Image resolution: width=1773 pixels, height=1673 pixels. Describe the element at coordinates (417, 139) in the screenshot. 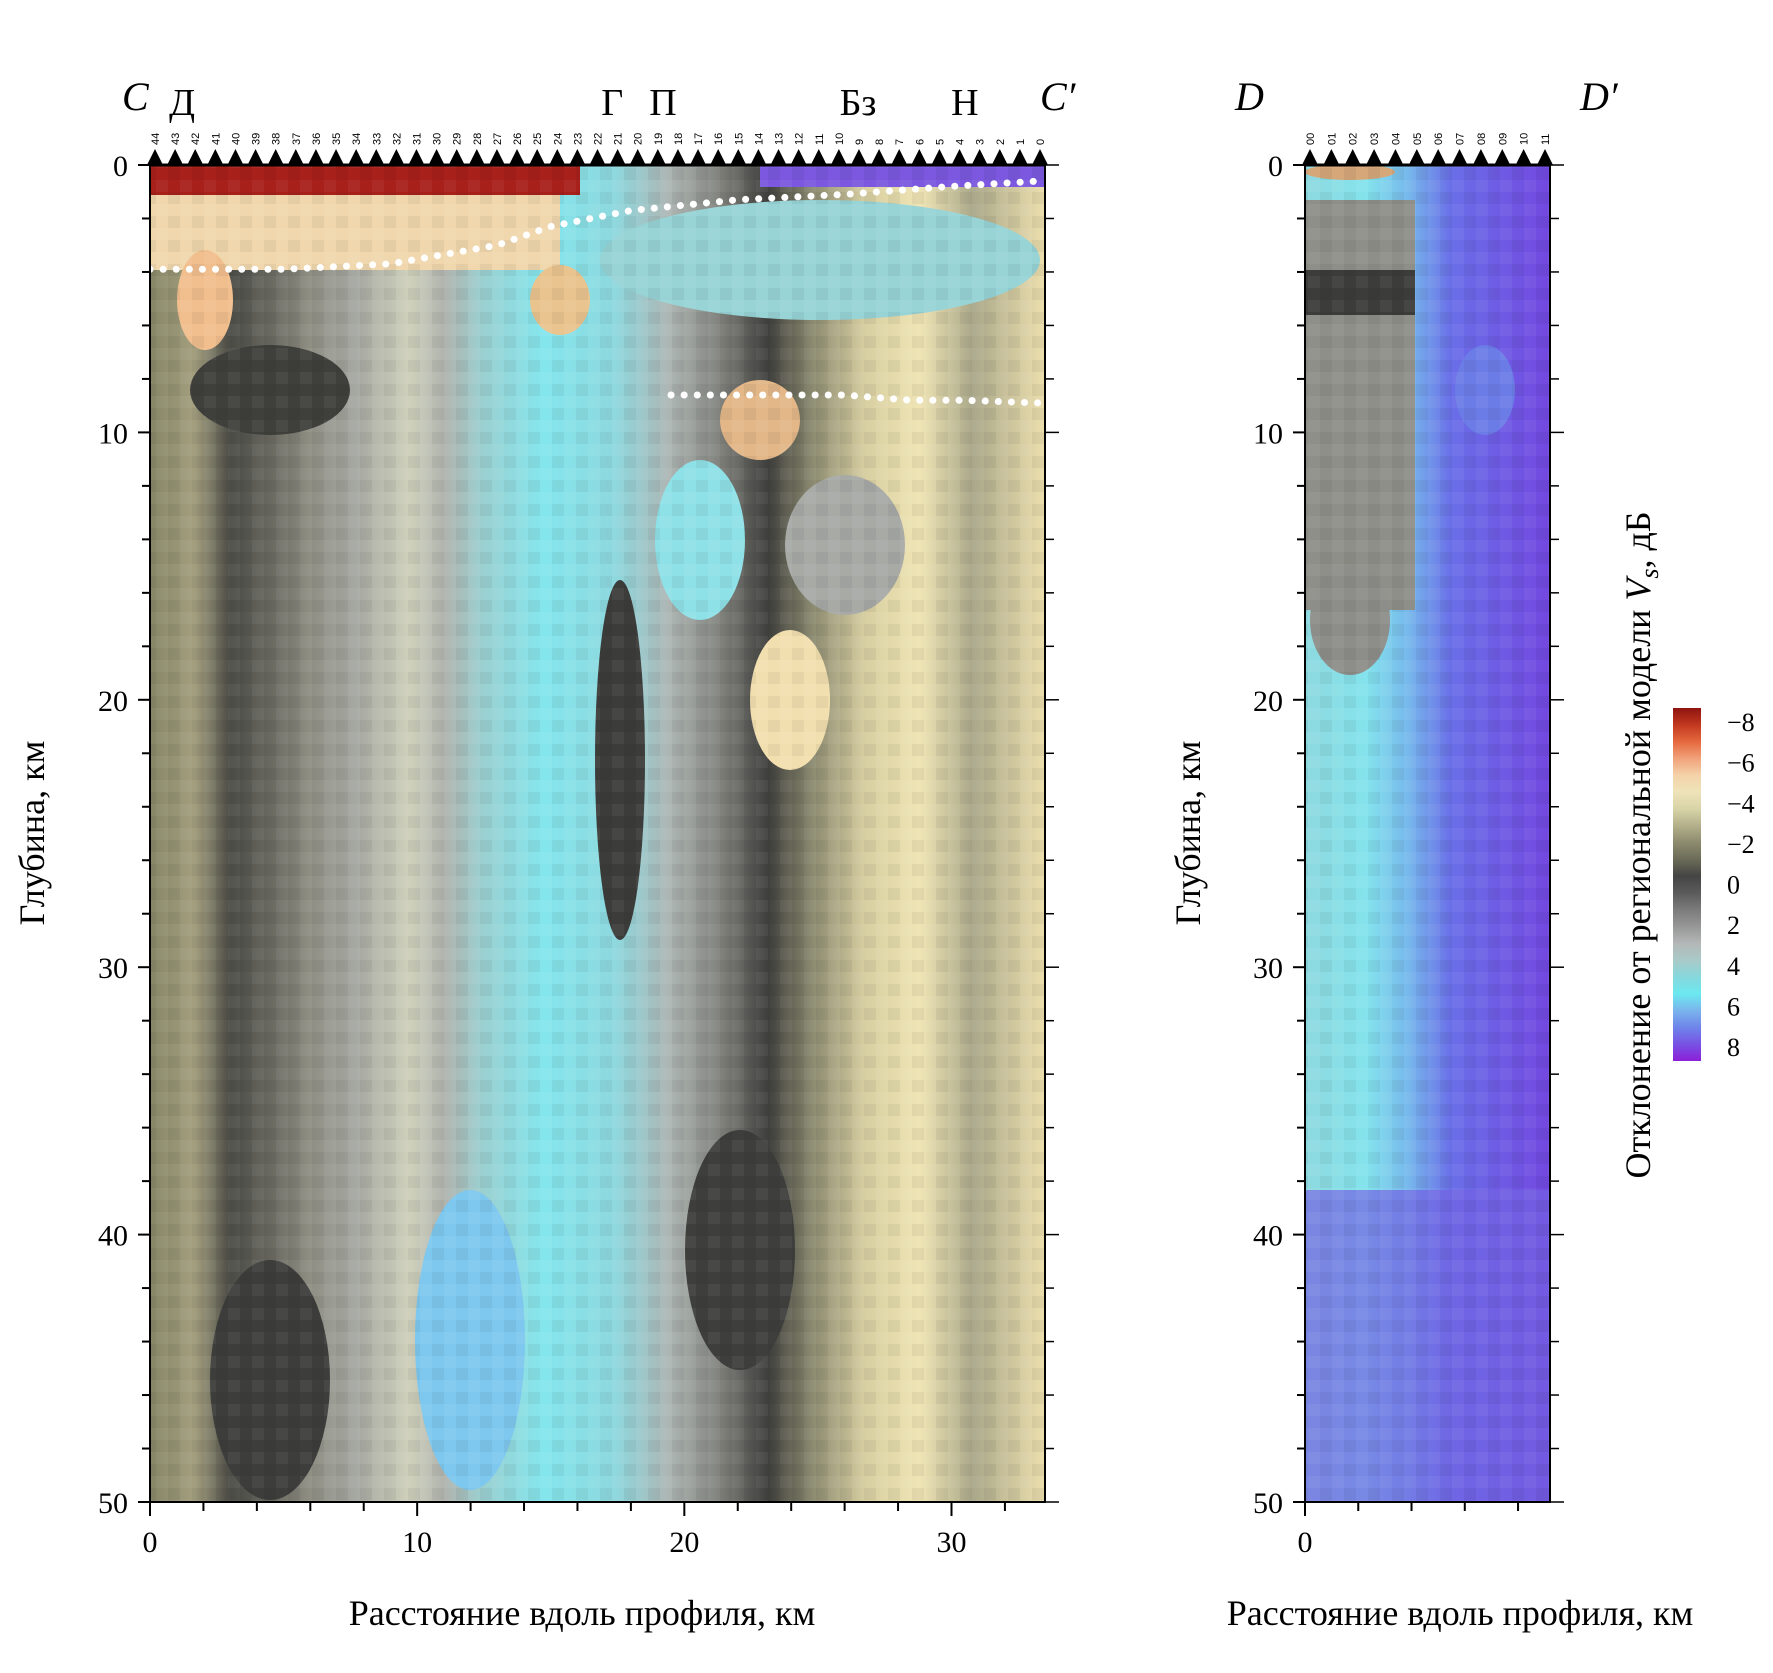

I see `cc-station-label: 31` at that location.